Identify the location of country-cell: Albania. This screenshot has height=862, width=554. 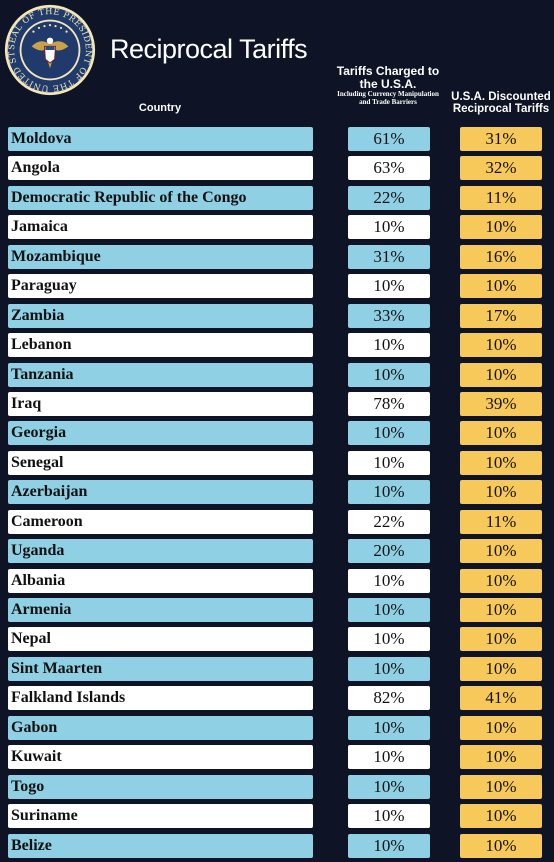
(160, 580).